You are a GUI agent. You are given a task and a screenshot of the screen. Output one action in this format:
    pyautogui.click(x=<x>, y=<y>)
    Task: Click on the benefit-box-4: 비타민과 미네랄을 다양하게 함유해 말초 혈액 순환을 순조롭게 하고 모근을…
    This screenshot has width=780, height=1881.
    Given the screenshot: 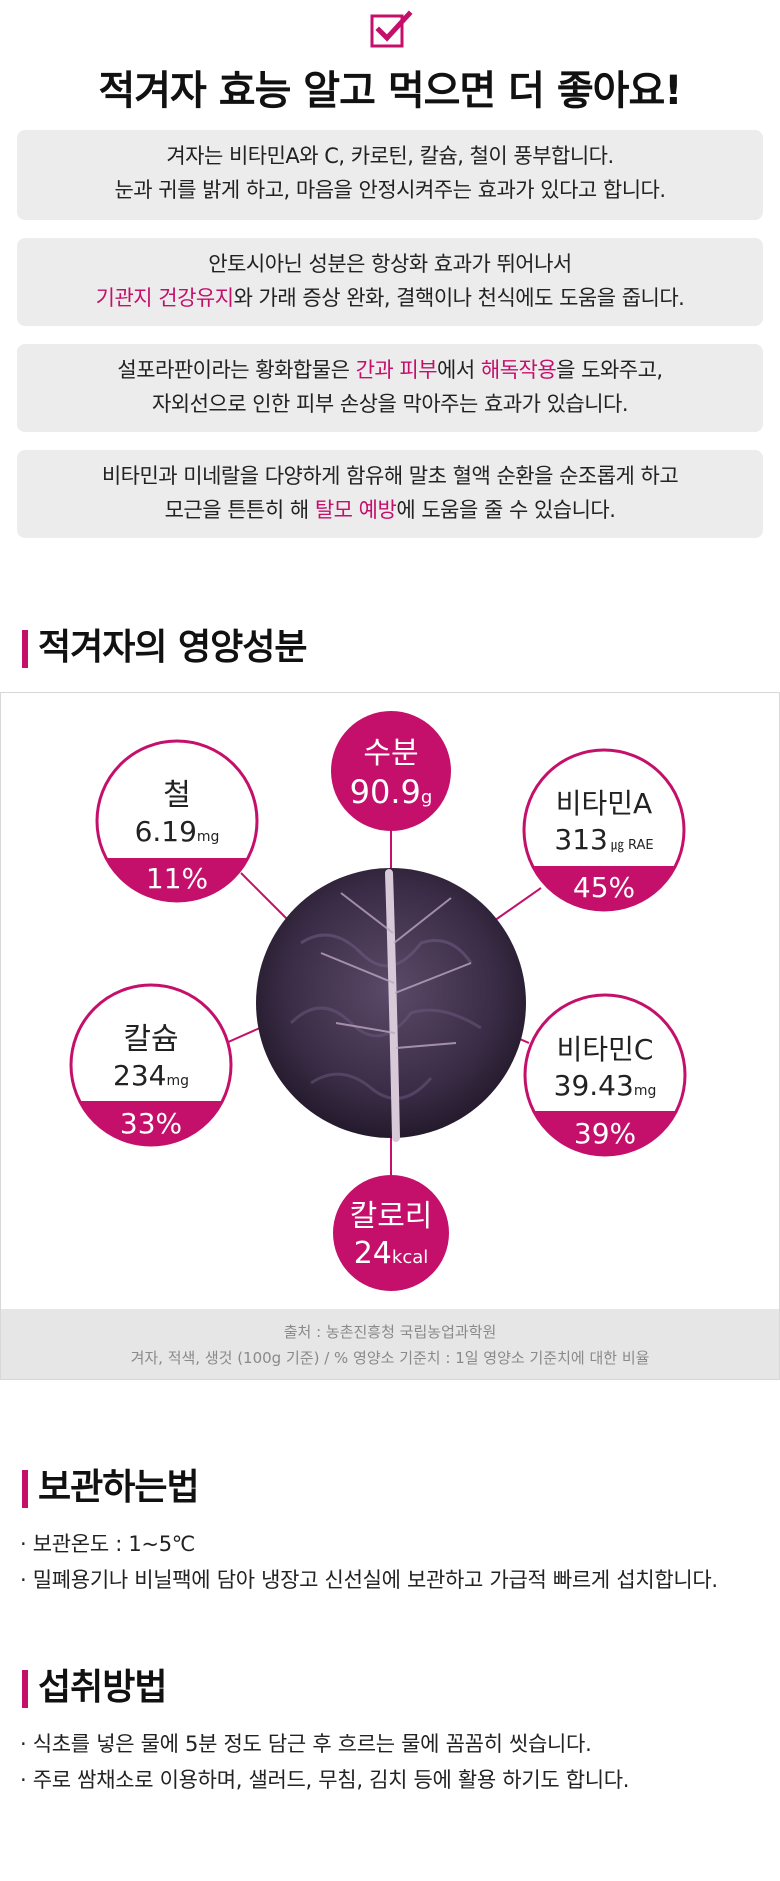 What is the action you would take?
    pyautogui.click(x=390, y=494)
    